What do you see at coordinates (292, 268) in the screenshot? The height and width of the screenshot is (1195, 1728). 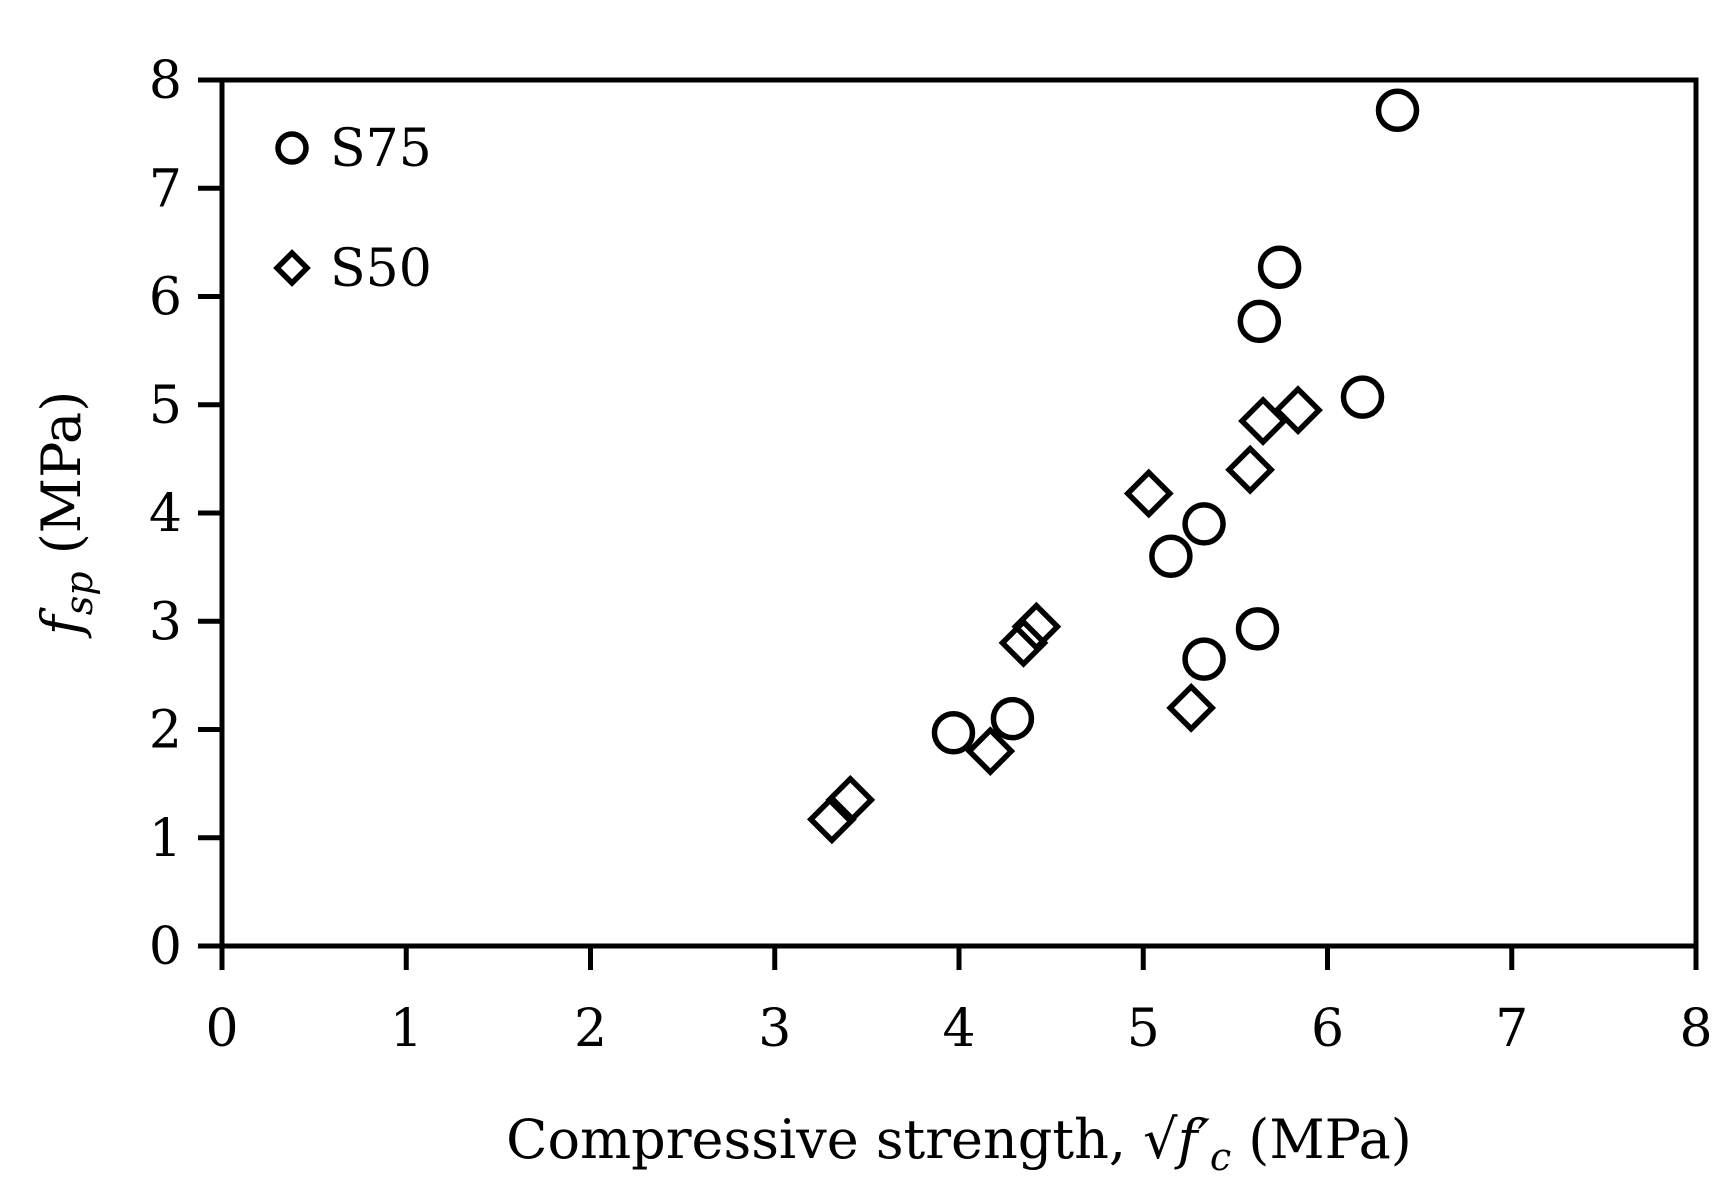 I see `legend-marker-s50` at bounding box center [292, 268].